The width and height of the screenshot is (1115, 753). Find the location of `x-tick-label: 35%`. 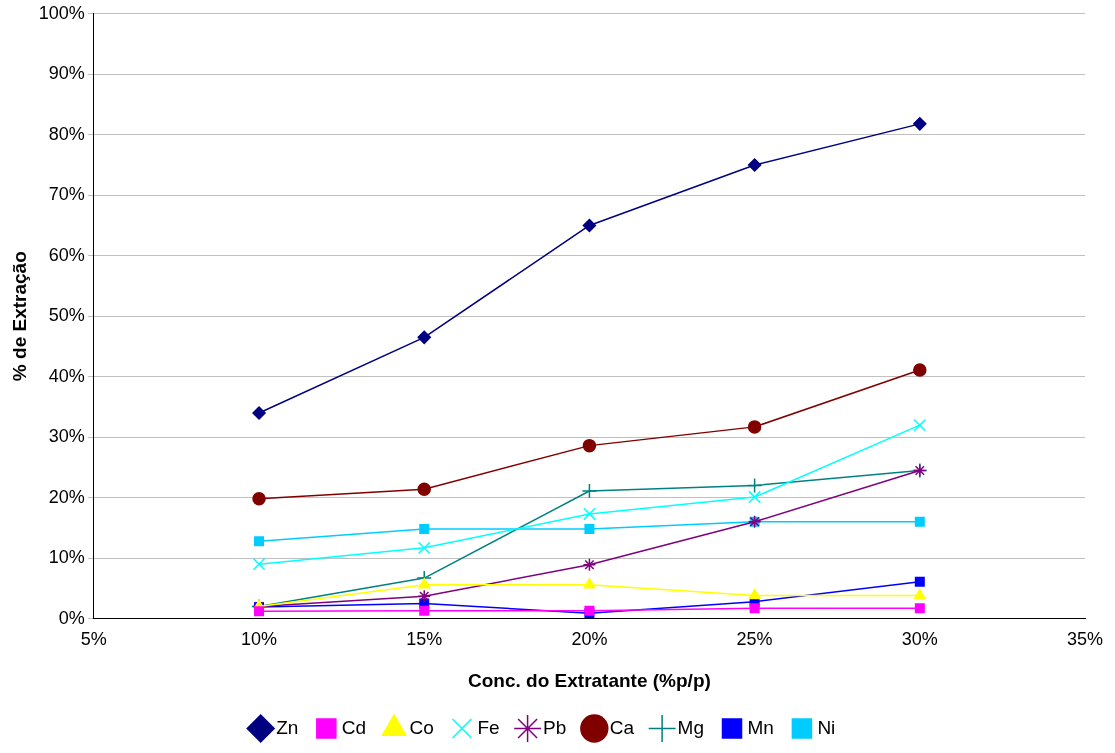

x-tick-label: 35% is located at coordinates (1085, 639).